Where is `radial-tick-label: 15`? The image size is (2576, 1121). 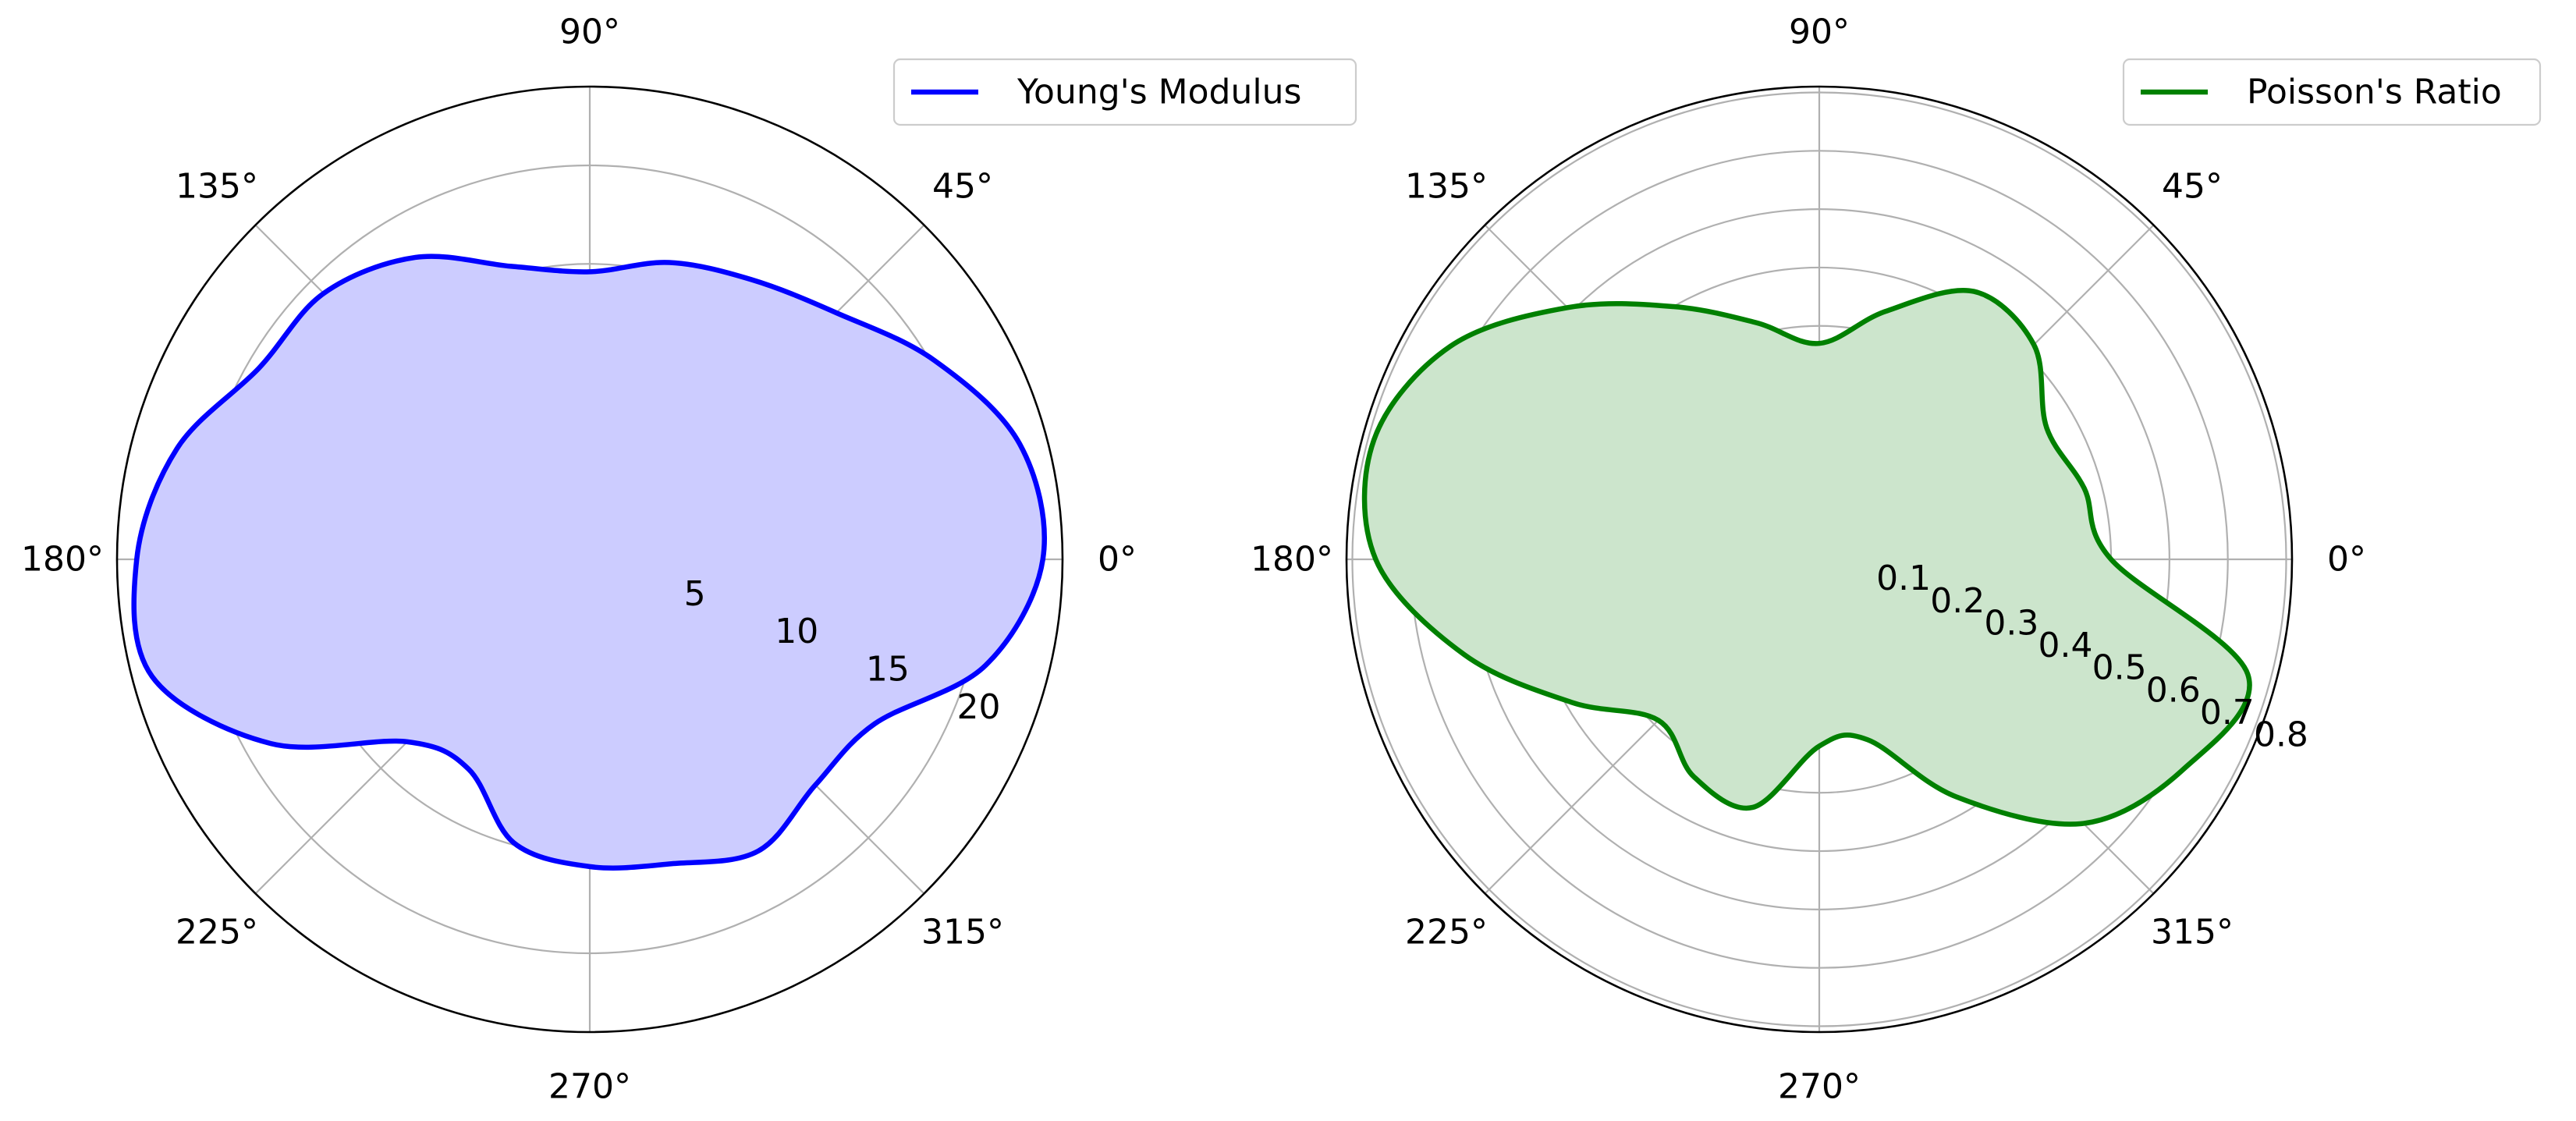
radial-tick-label: 15 is located at coordinates (888, 669).